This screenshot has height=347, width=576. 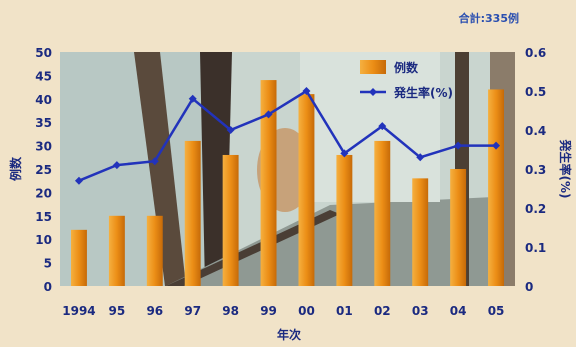 I want to click on y-tick-label-right: 0, so click(x=529, y=287).